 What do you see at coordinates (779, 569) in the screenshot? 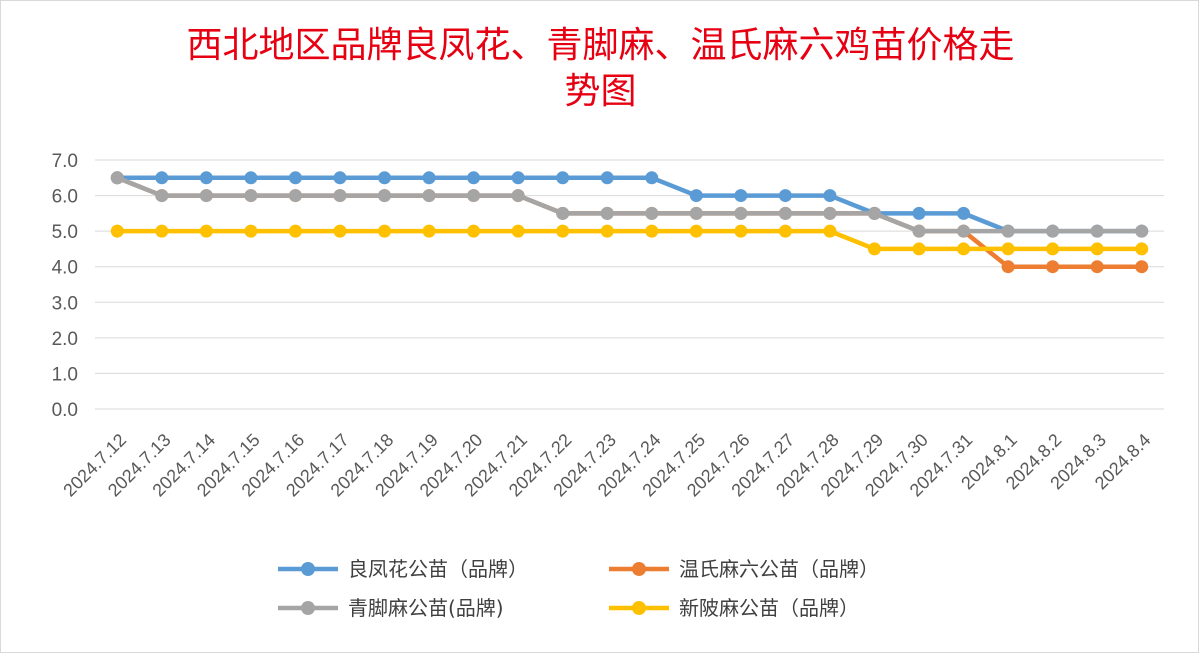
I see `legend-label: 温氏麻六公苗（品牌）` at bounding box center [779, 569].